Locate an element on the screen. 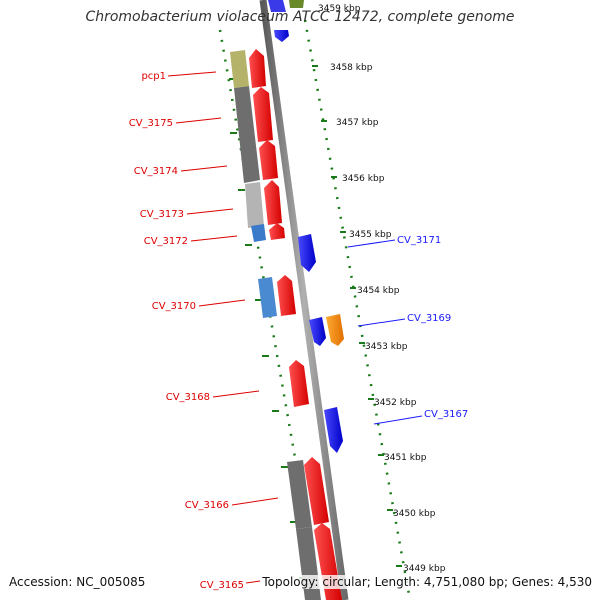 The image size is (600, 600). outer-ticks is located at coordinates (357, 316).